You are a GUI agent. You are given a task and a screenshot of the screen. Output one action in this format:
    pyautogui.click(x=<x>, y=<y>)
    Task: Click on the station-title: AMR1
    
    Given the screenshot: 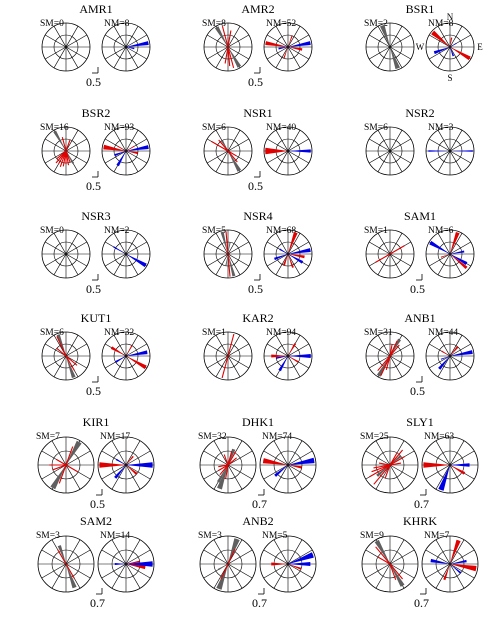 What is the action you would take?
    pyautogui.click(x=95, y=9)
    